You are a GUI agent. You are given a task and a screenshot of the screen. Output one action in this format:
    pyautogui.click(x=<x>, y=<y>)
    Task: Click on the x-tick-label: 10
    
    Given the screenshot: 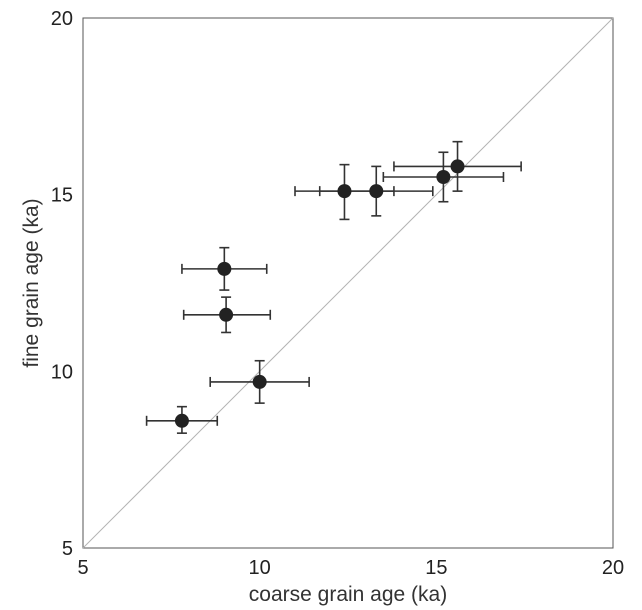 What is the action you would take?
    pyautogui.click(x=260, y=568)
    